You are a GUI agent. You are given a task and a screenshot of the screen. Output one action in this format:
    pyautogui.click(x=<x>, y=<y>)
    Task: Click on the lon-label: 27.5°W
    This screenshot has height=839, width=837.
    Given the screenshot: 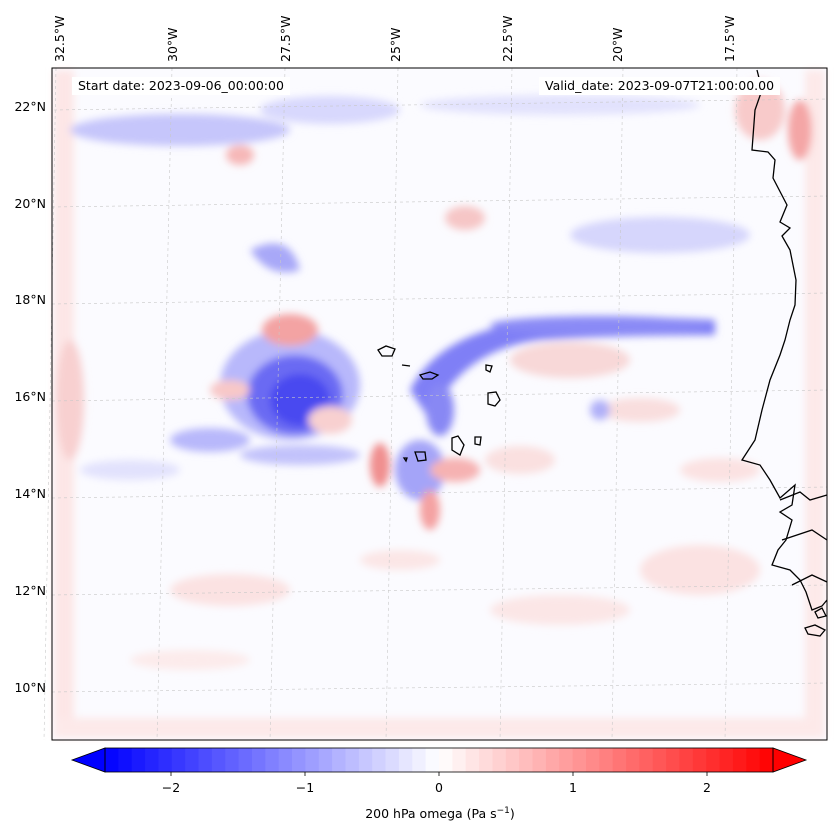 What is the action you would take?
    pyautogui.click(x=285, y=39)
    